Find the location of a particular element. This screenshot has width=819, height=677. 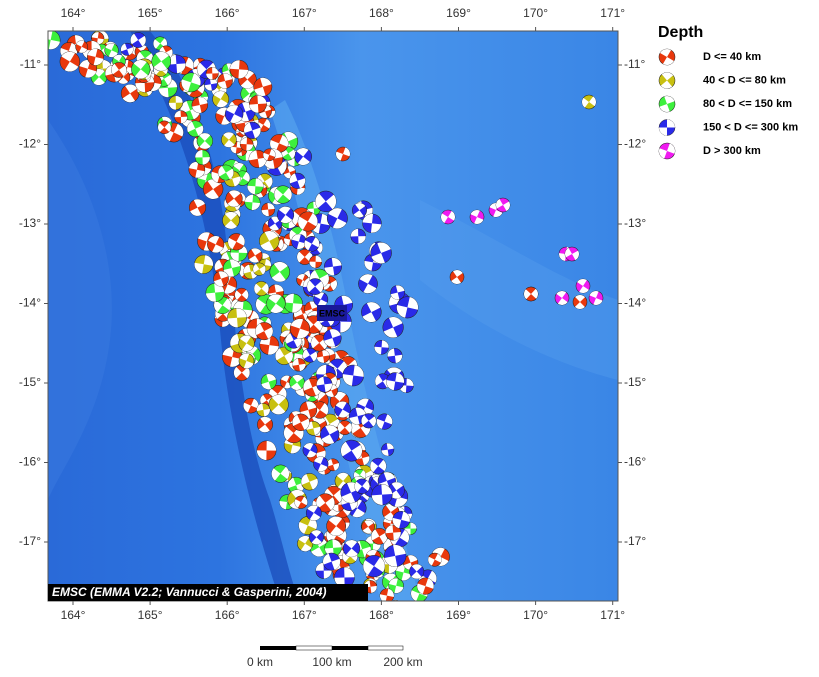

scale-bar is located at coordinates (332, 648).